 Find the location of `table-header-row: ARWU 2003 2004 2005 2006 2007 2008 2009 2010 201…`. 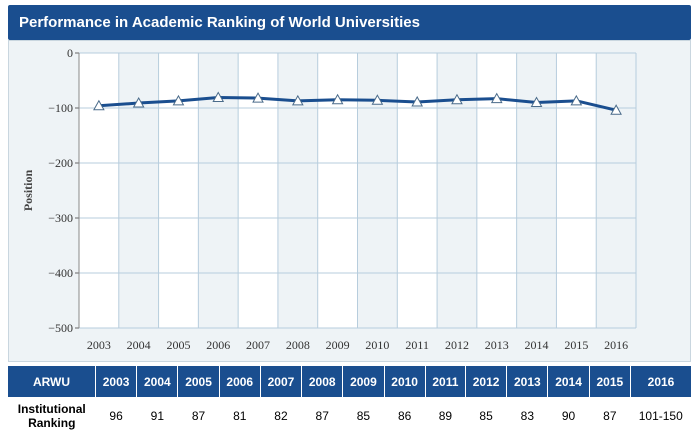

table-header-row: ARWU 2003 2004 2005 2006 2007 2008 2009 2010 201… is located at coordinates (349, 381).